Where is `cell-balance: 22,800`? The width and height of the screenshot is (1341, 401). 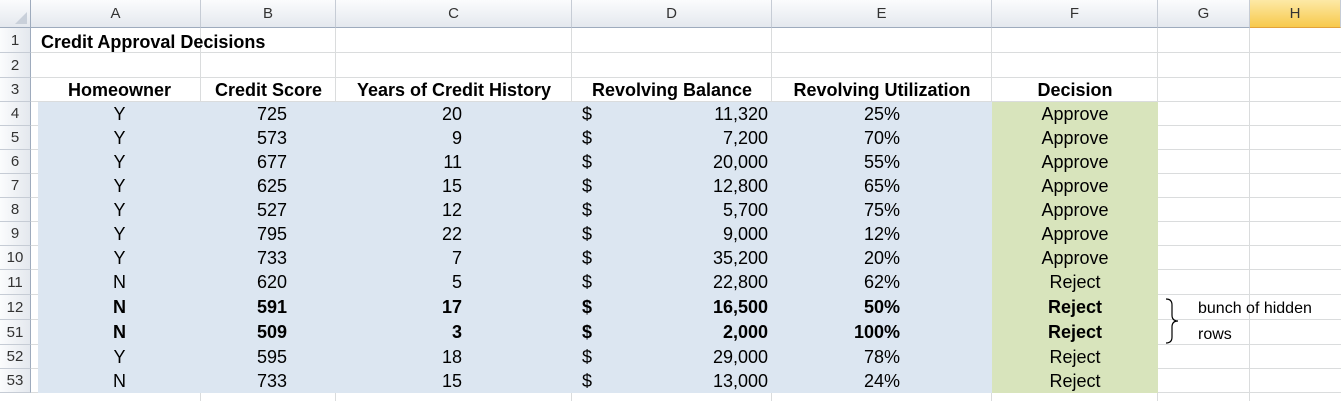
cell-balance: 22,800 is located at coordinates (740, 282).